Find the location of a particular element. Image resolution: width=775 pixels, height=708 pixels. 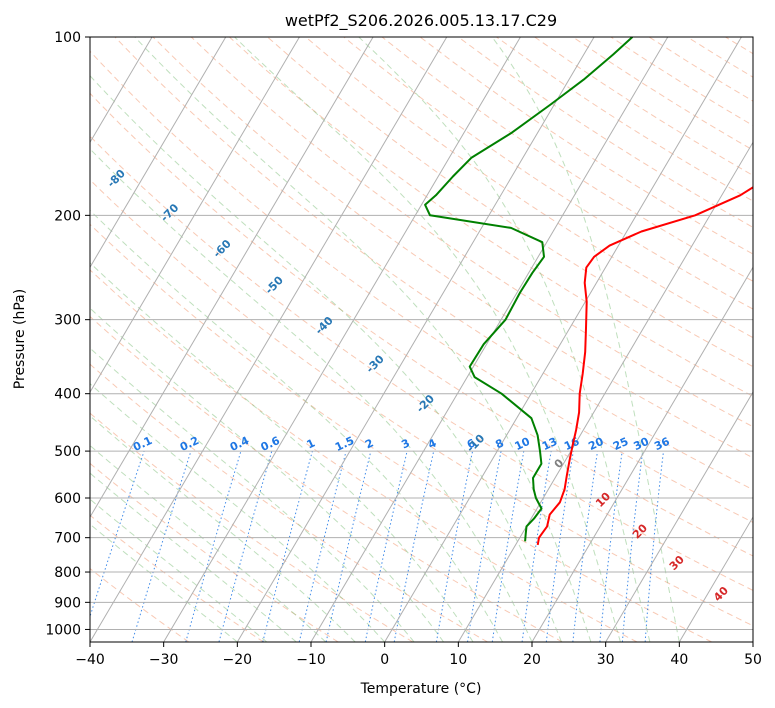

isotherm-label: -20 is located at coordinates (425, 403).